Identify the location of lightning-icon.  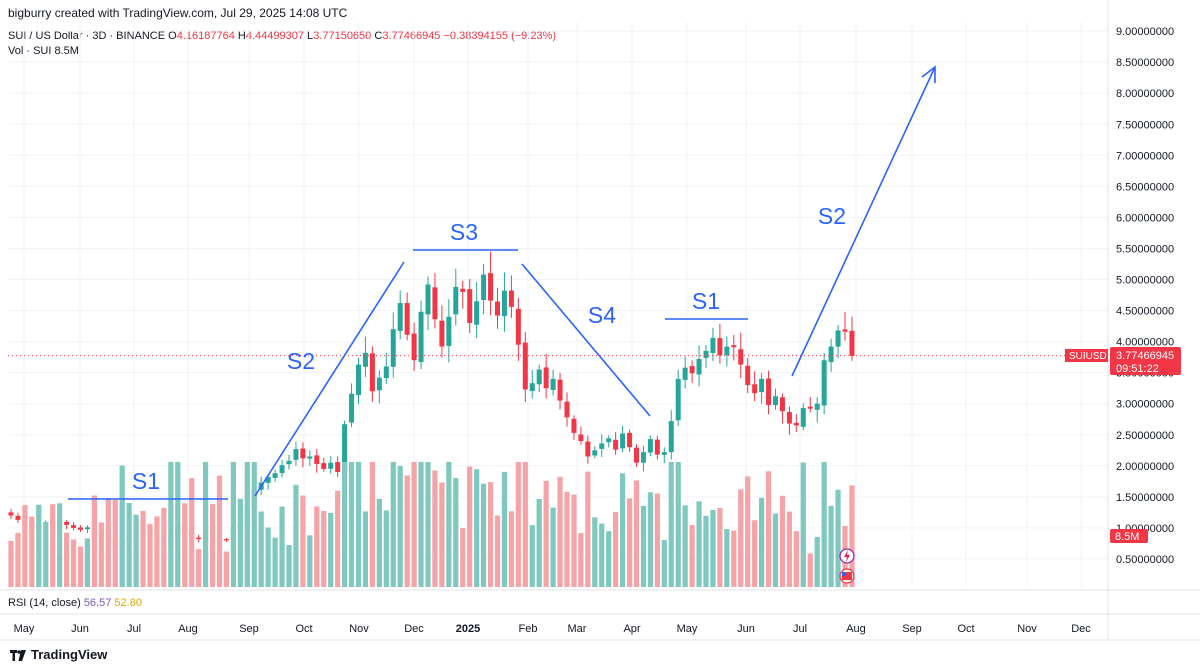
(847, 556).